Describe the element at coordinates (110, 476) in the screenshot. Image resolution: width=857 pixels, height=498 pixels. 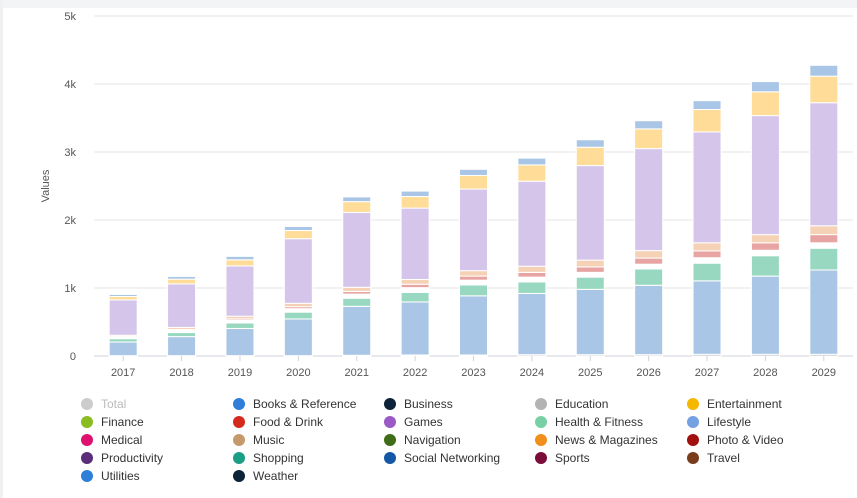
I see `legend-item: Utilities` at that location.